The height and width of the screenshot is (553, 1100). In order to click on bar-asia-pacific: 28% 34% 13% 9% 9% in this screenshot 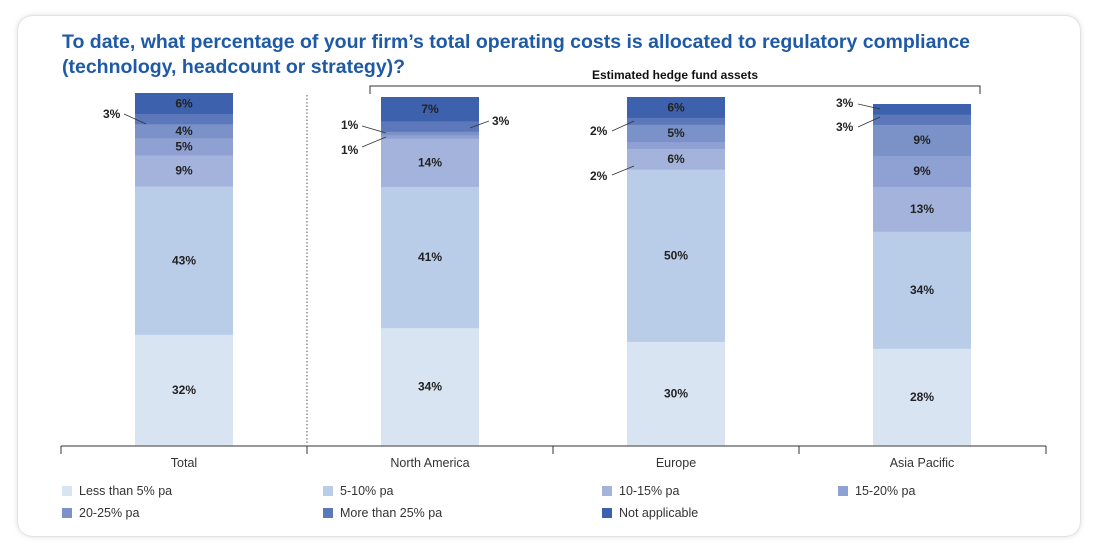, I will do `click(922, 275)`.